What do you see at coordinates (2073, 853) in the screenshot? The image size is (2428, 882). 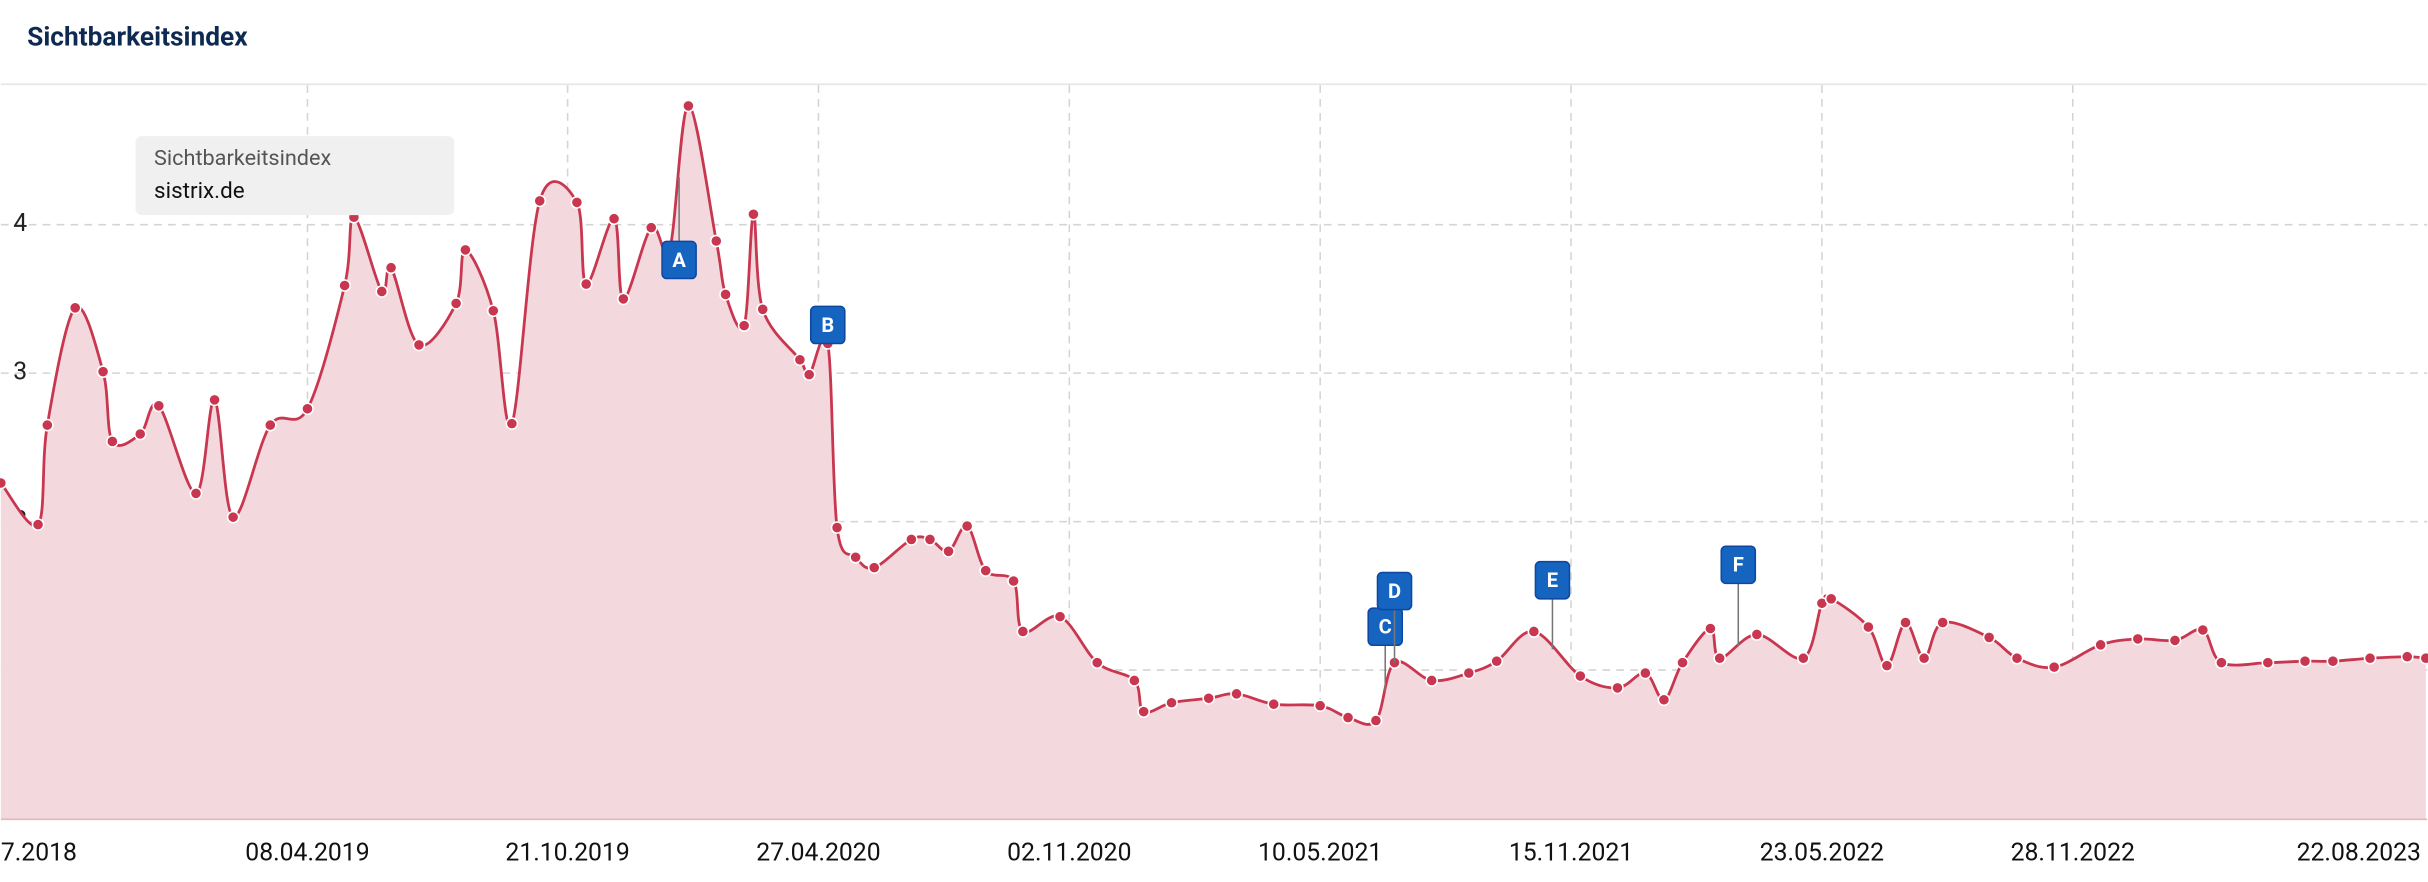 I see `x-tick-label: 28.11.2022` at bounding box center [2073, 853].